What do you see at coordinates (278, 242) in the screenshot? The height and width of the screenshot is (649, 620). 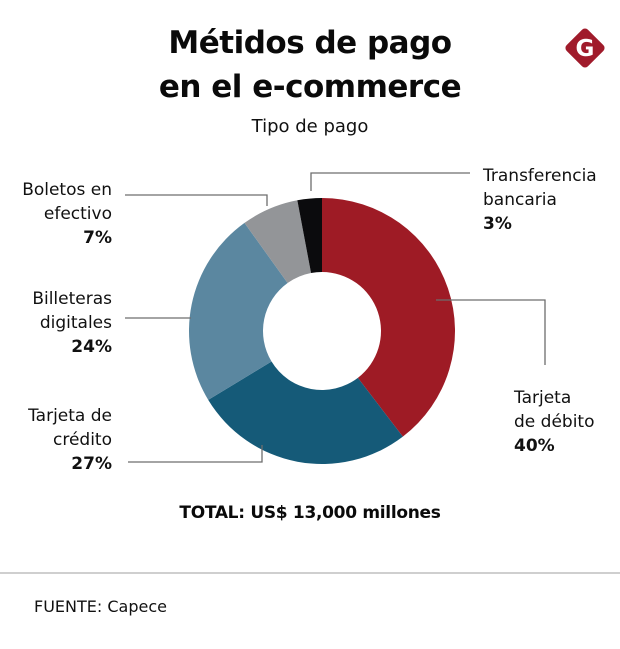 I see `donut-slice-boletos` at bounding box center [278, 242].